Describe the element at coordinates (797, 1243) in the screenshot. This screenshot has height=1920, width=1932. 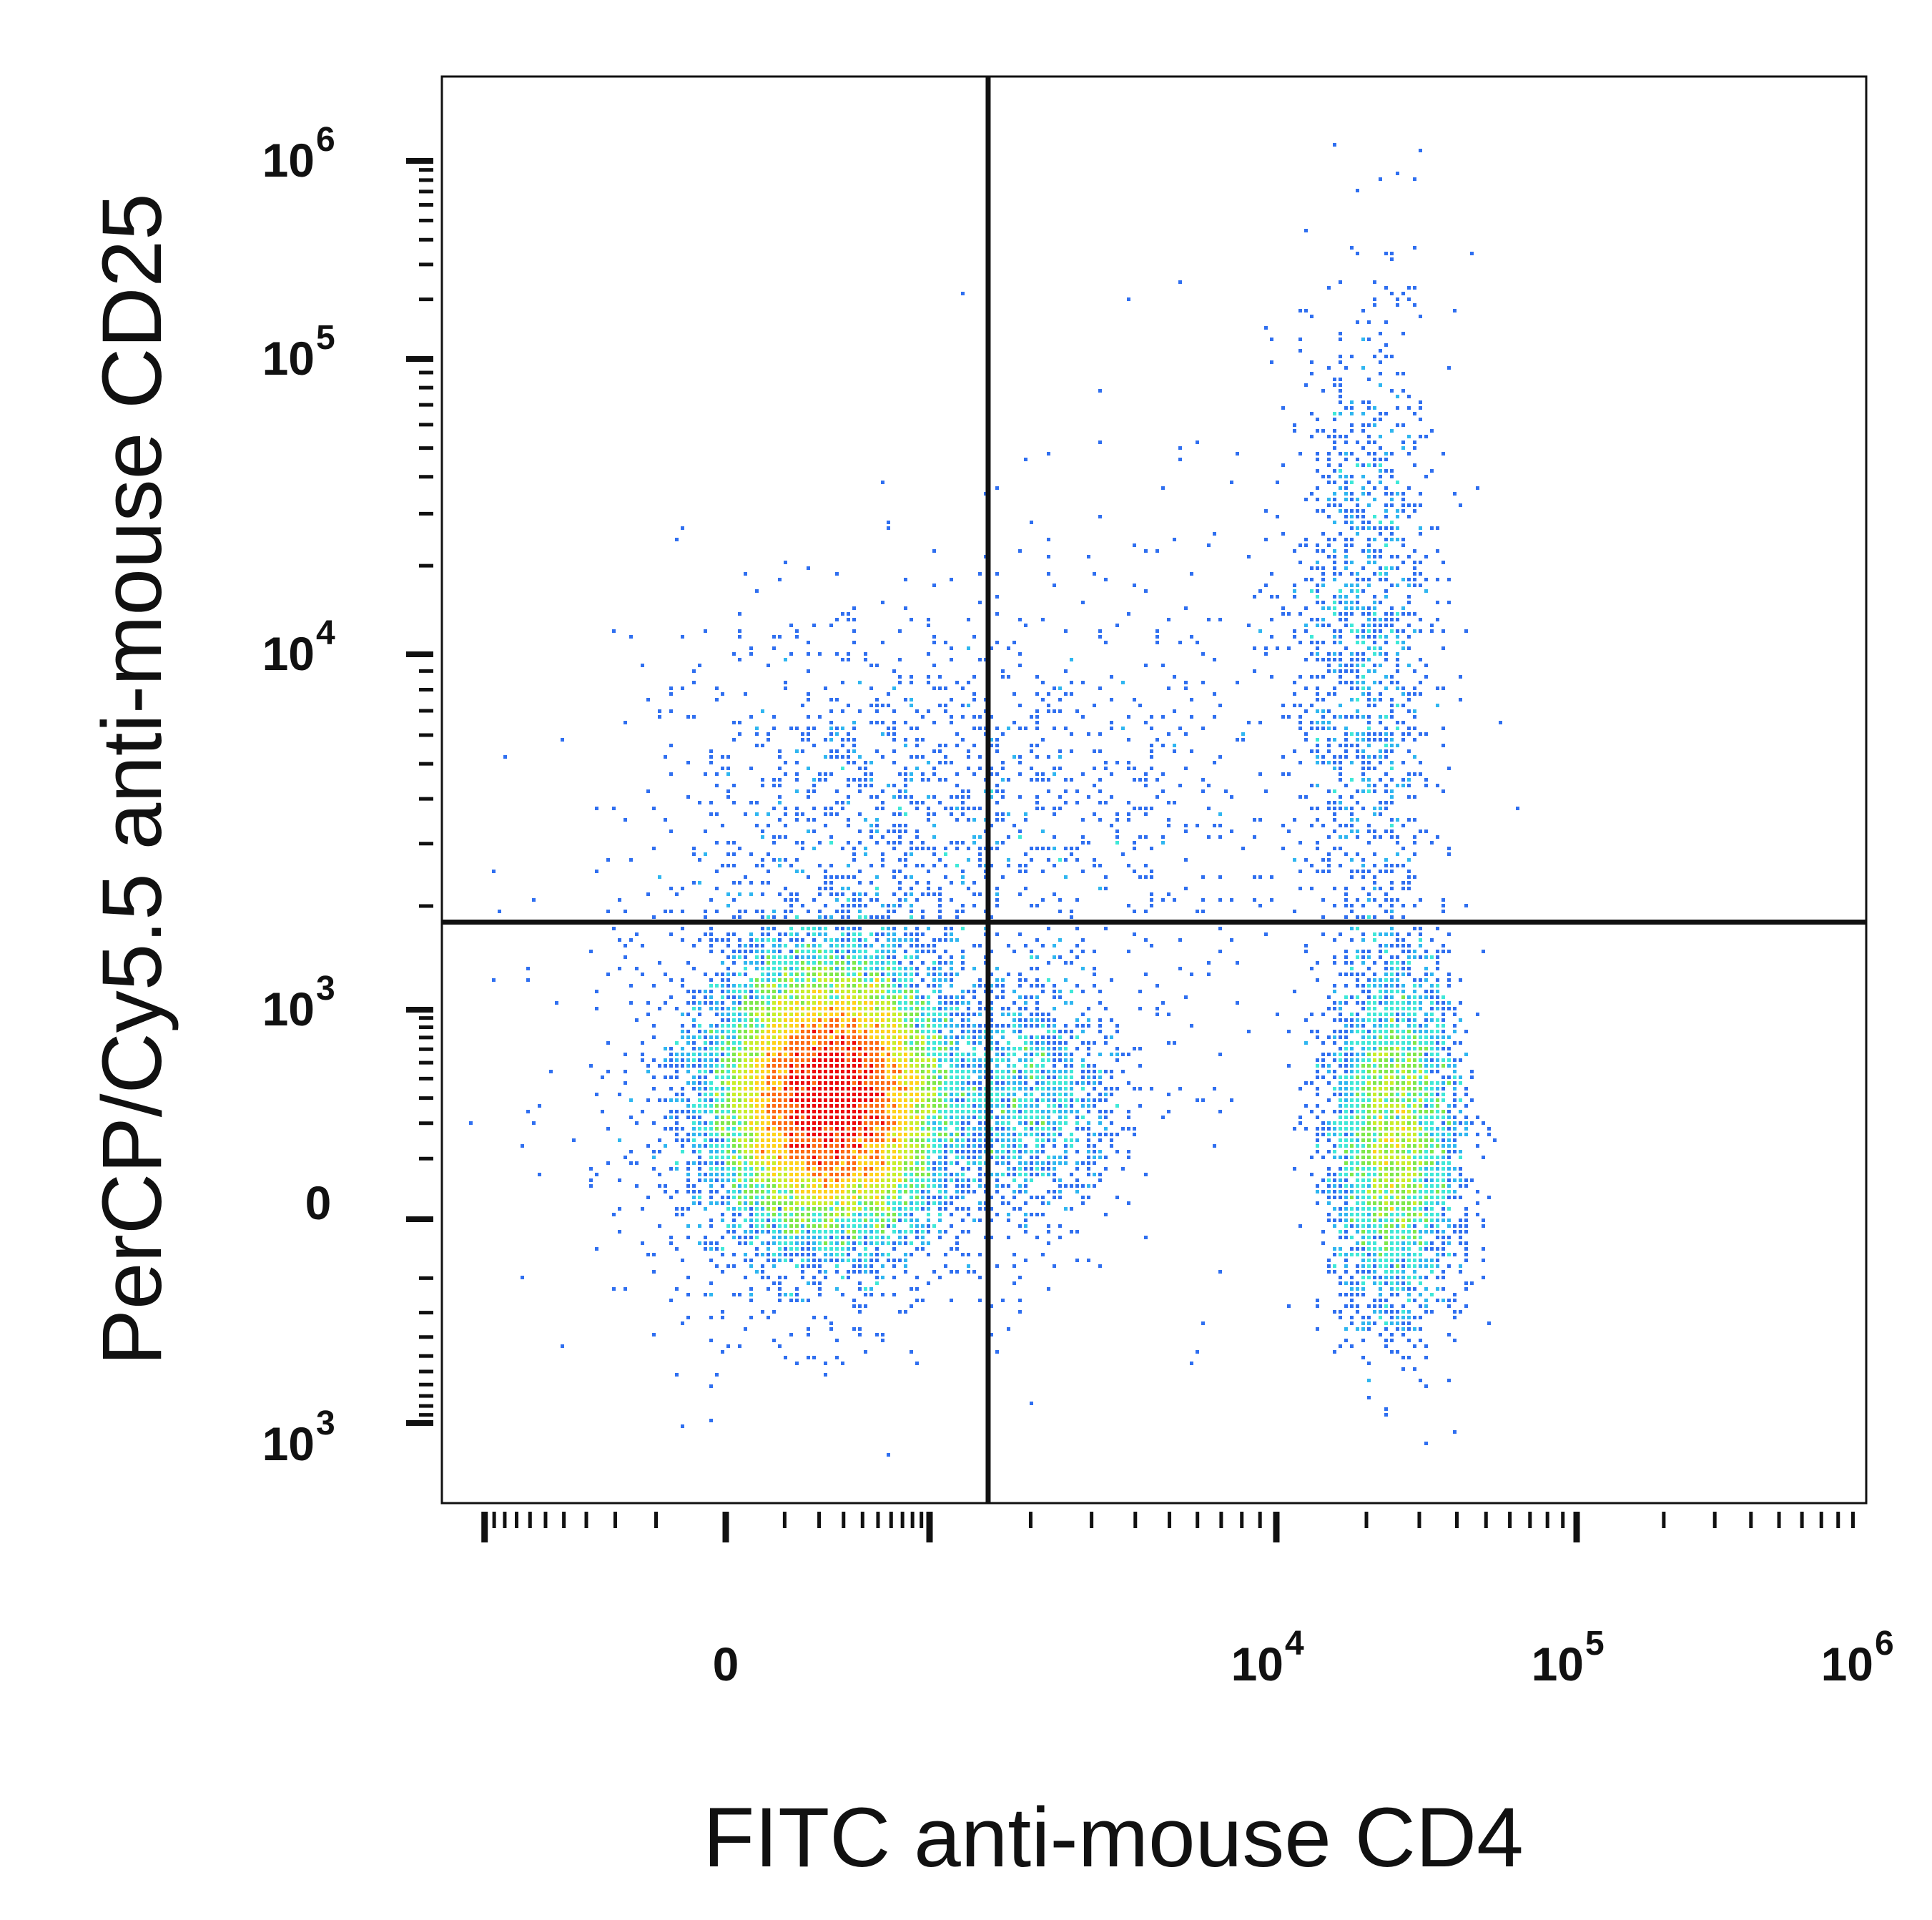
I see `event-dot-2071` at that location.